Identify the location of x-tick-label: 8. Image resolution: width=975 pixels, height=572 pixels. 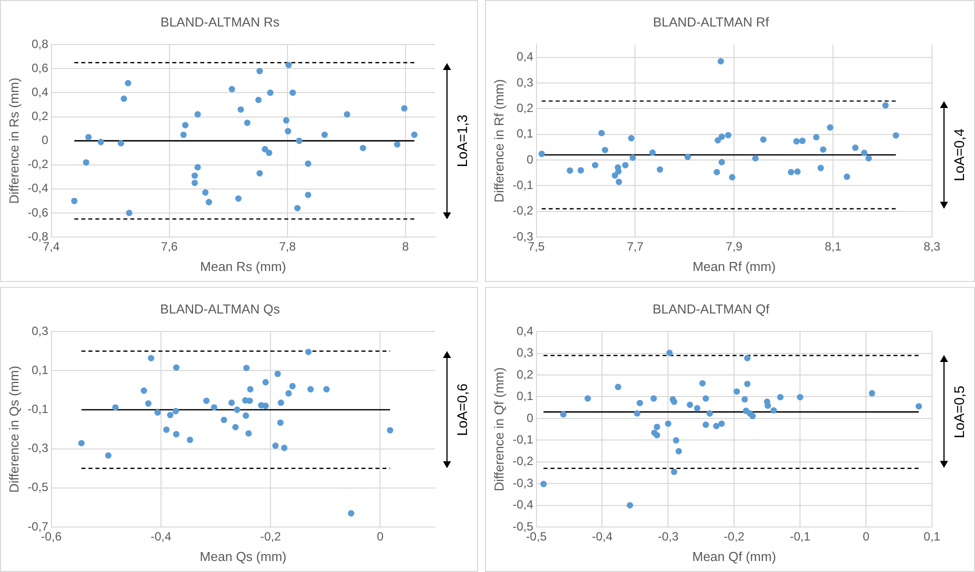
(406, 247).